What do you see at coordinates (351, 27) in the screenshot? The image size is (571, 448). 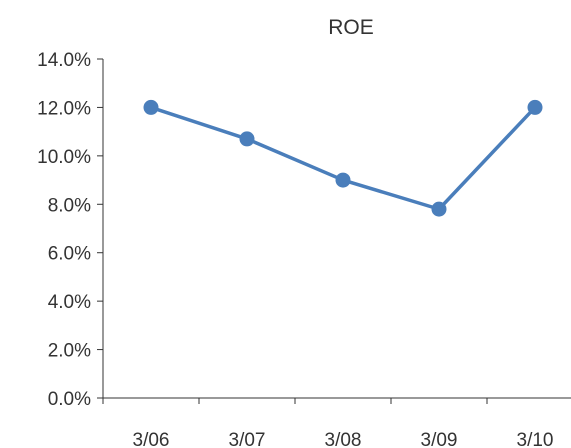 I see `chart-title: ROE` at bounding box center [351, 27].